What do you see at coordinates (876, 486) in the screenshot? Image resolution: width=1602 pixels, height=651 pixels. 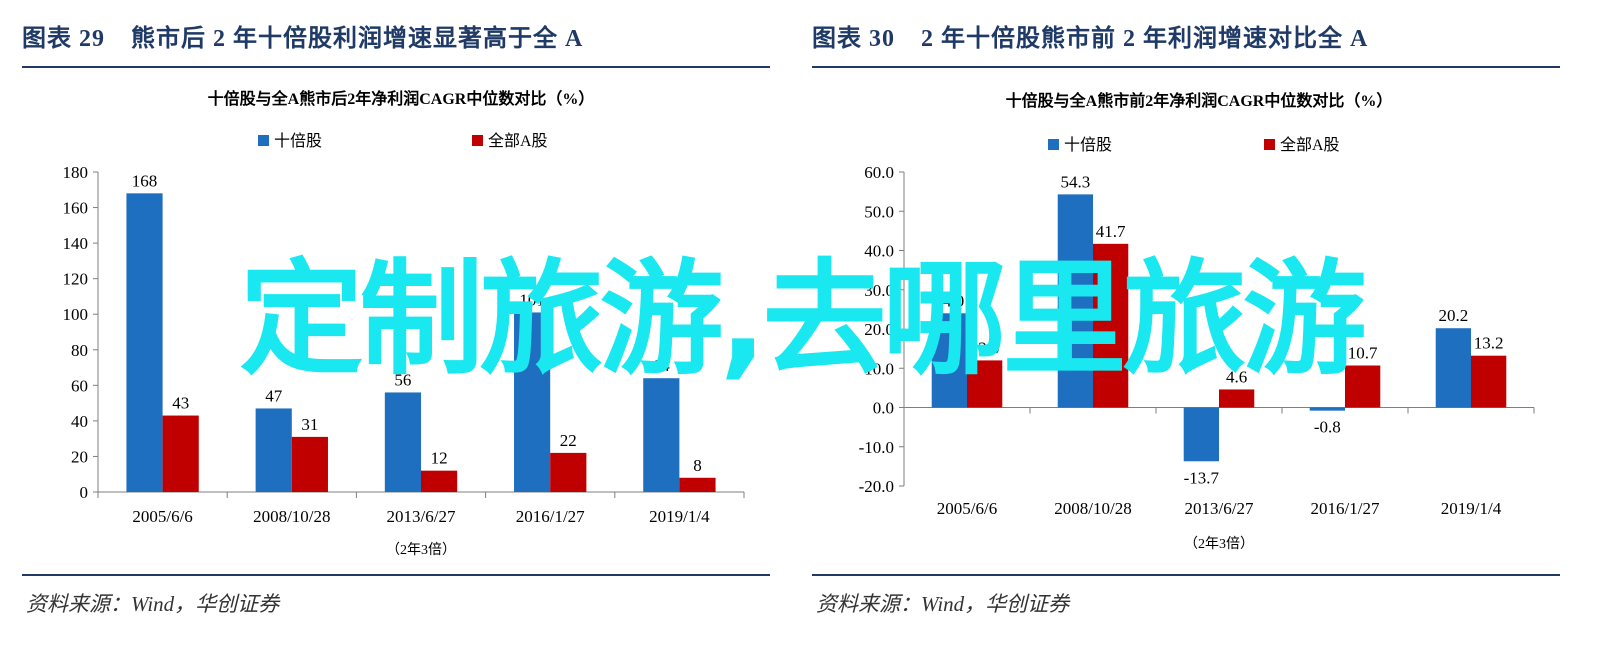 I see `y-tick-label: -20.0` at bounding box center [876, 486].